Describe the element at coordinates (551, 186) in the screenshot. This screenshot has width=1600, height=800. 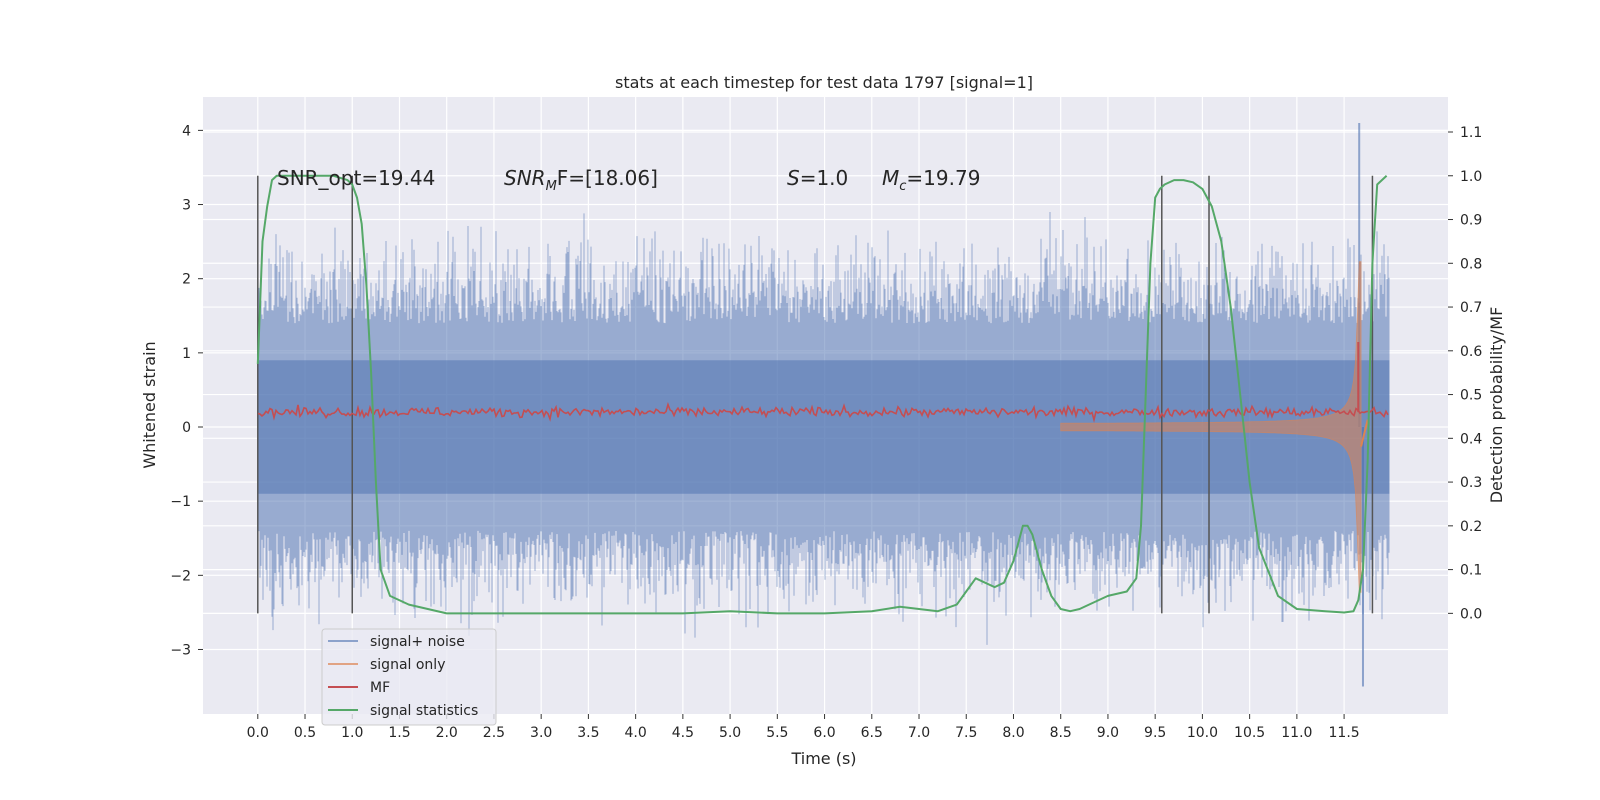
I see `snr-mf-sub: M` at that location.